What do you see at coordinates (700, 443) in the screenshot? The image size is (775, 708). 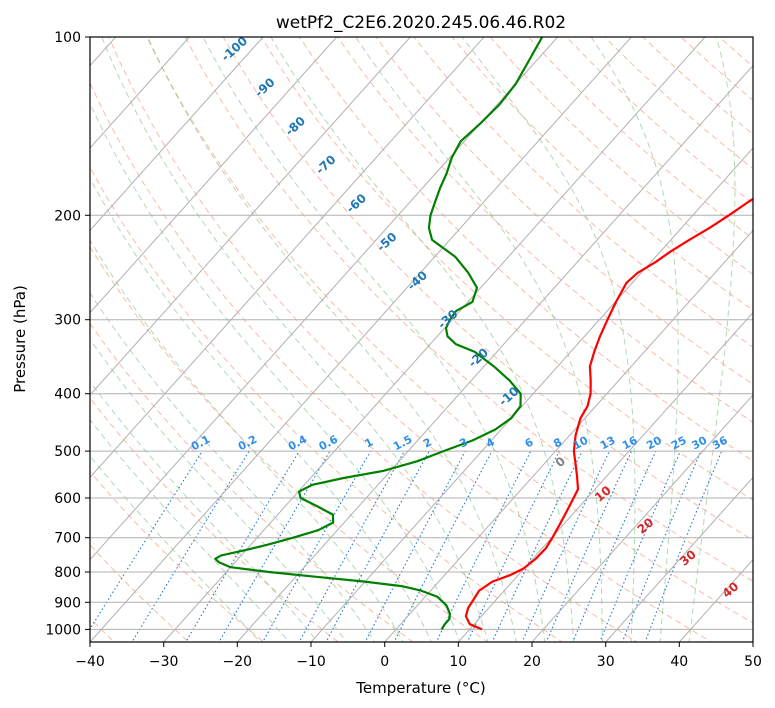 I see `mixing-ratio-label: 30` at bounding box center [700, 443].